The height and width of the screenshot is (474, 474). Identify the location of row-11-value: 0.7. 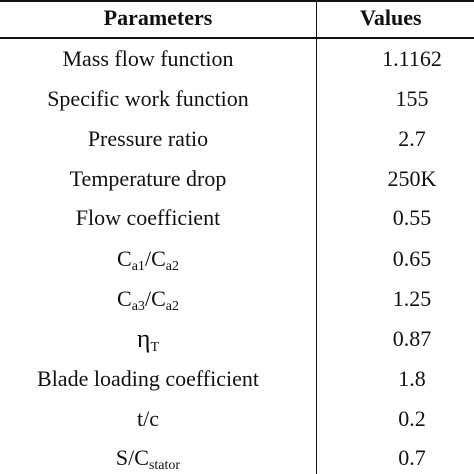
(412, 457).